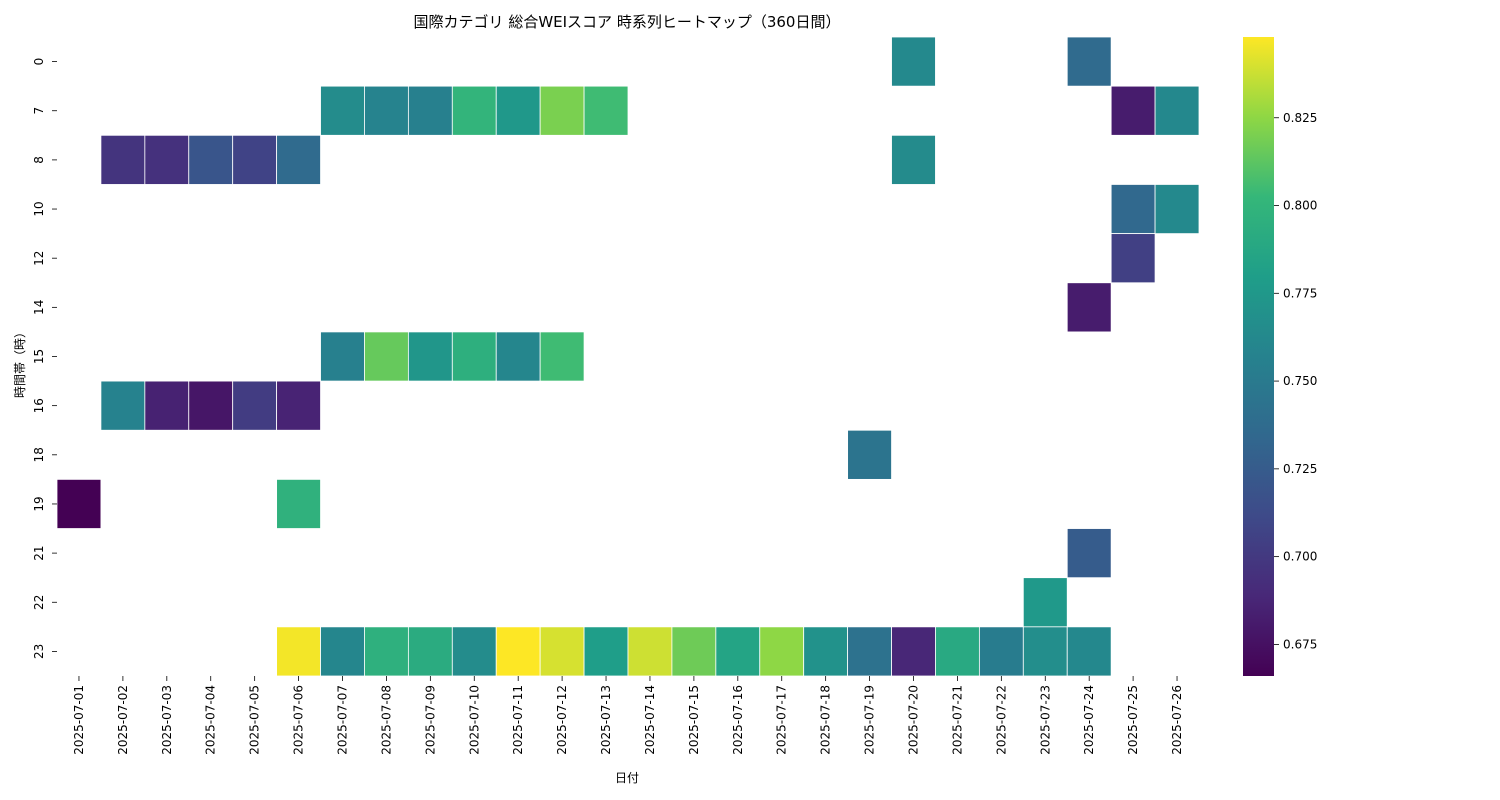  What do you see at coordinates (39, 258) in the screenshot?
I see `y-tick-label: 12` at bounding box center [39, 258].